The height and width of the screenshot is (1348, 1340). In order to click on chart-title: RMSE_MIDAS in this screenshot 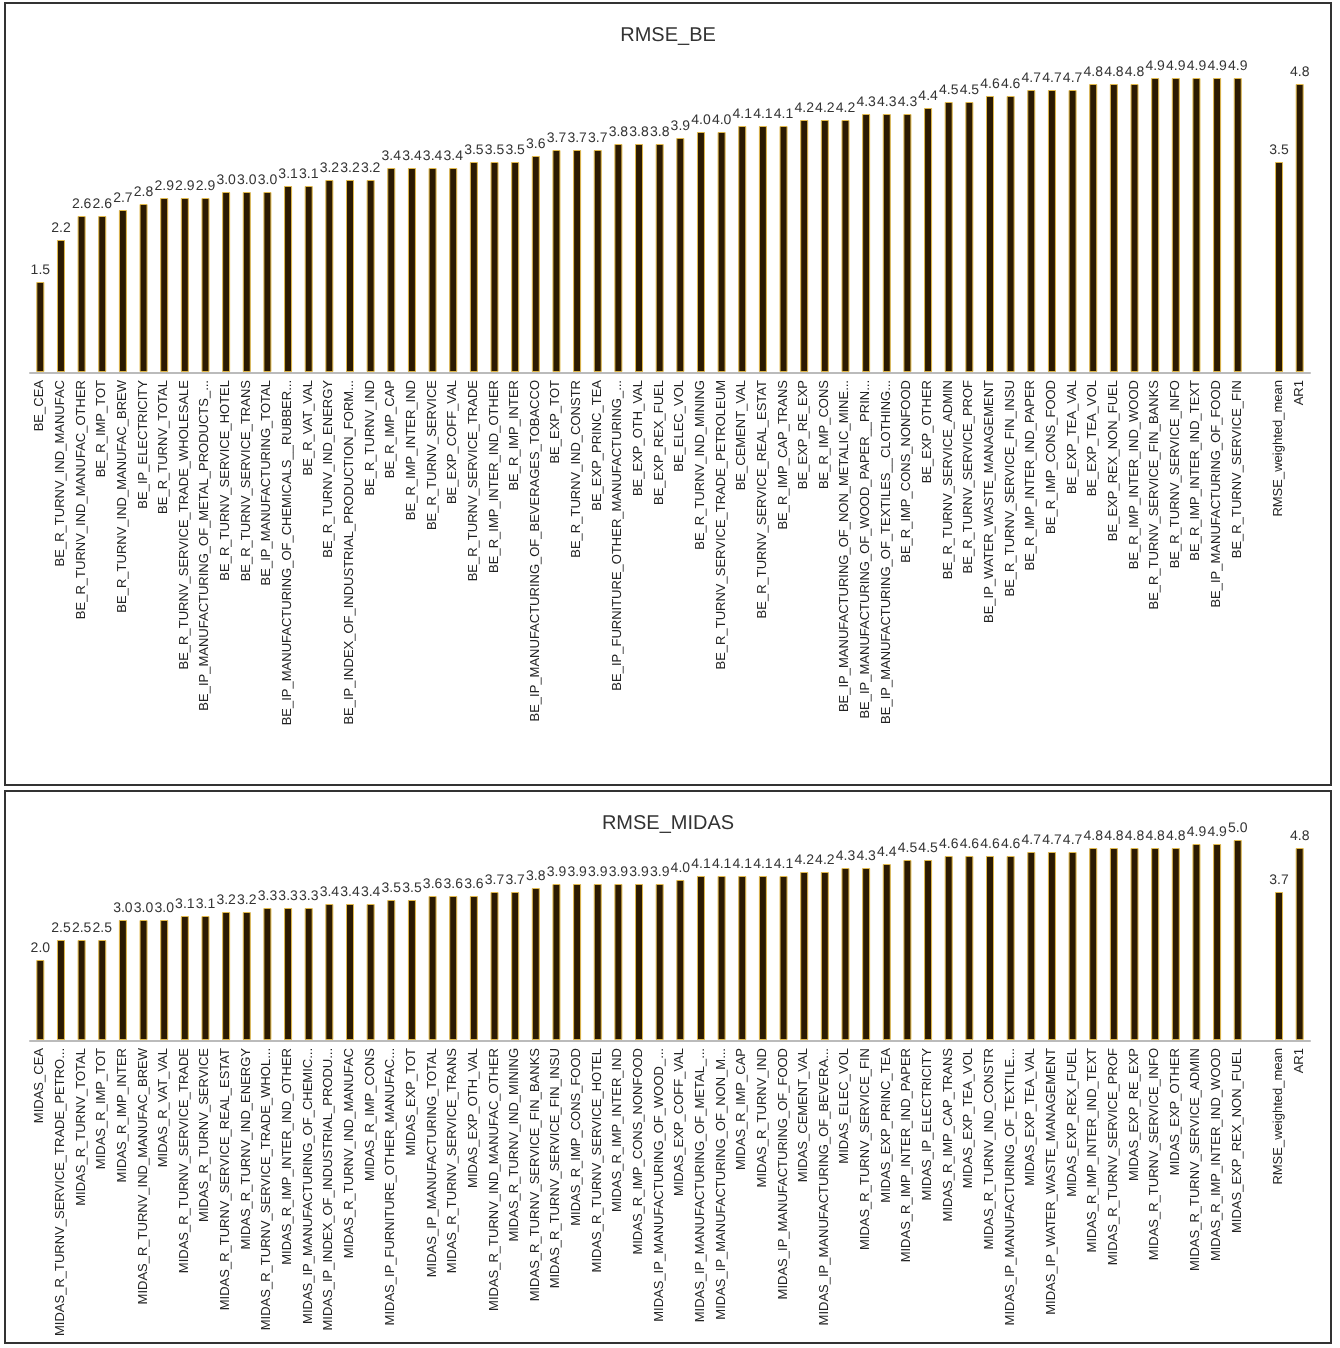, I will do `click(668, 824)`.